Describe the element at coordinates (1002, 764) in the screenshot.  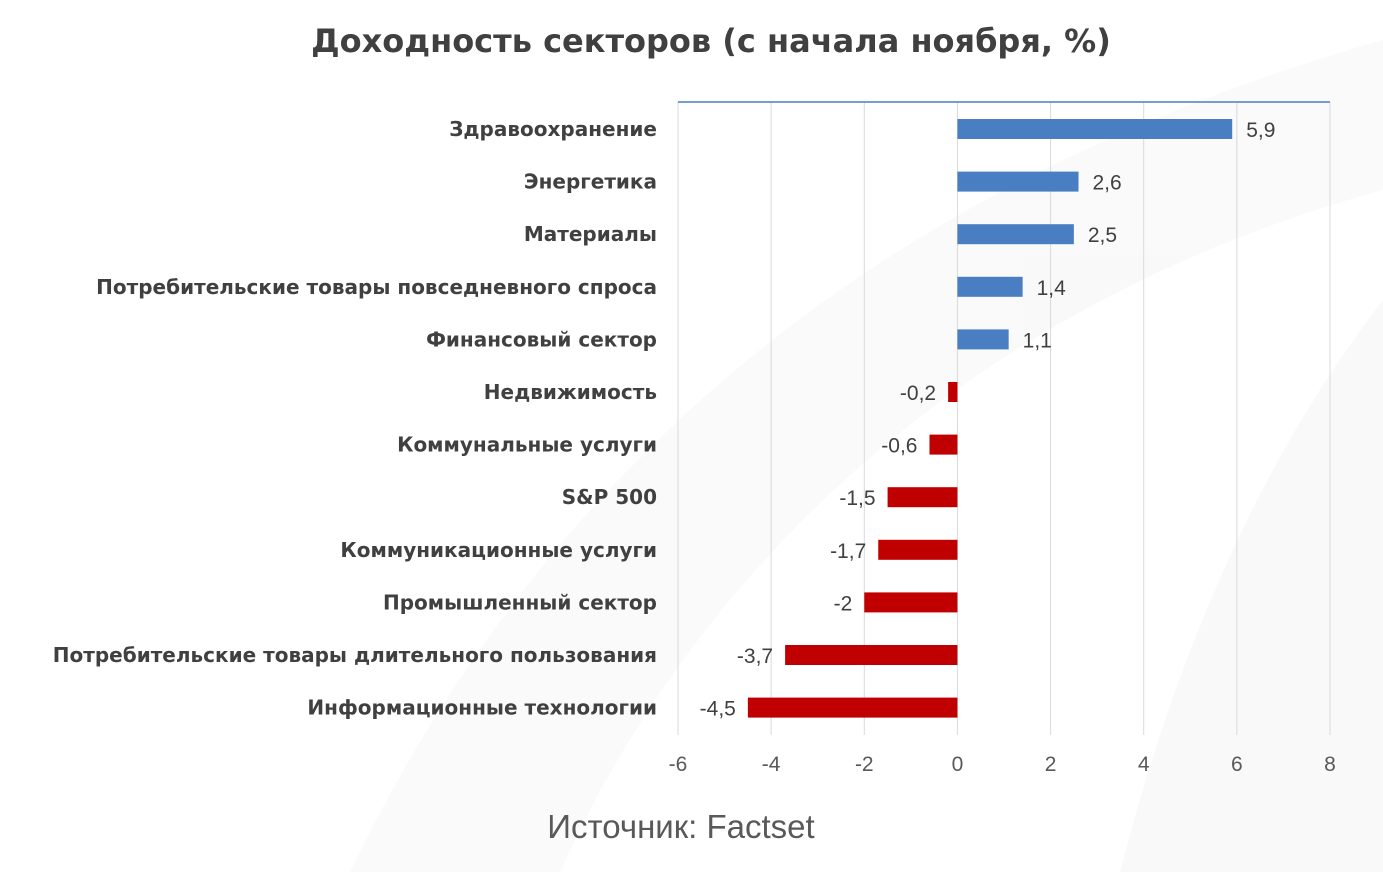
I see `x-axis-ticks: -6 -4 -2 0 2 4 6 8` at that location.